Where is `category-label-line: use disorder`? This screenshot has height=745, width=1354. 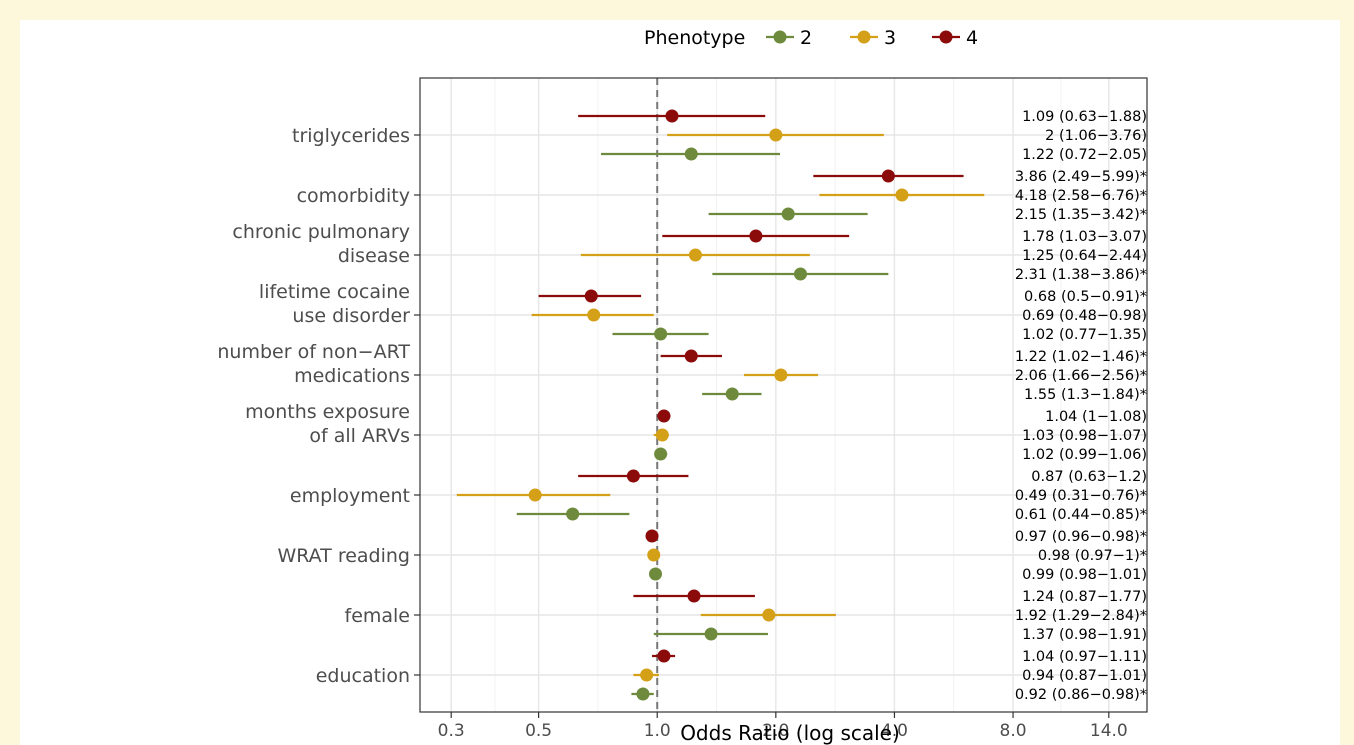 category-label-line: use disorder is located at coordinates (351, 316).